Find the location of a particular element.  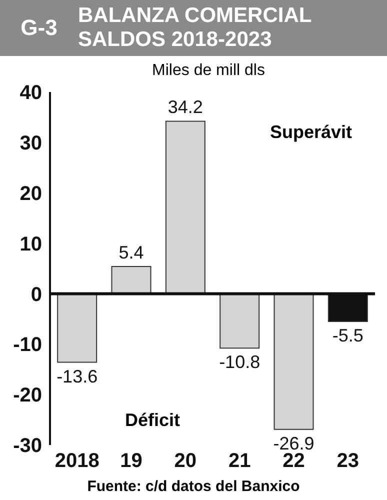

data-label: -10.8 is located at coordinates (239, 362).